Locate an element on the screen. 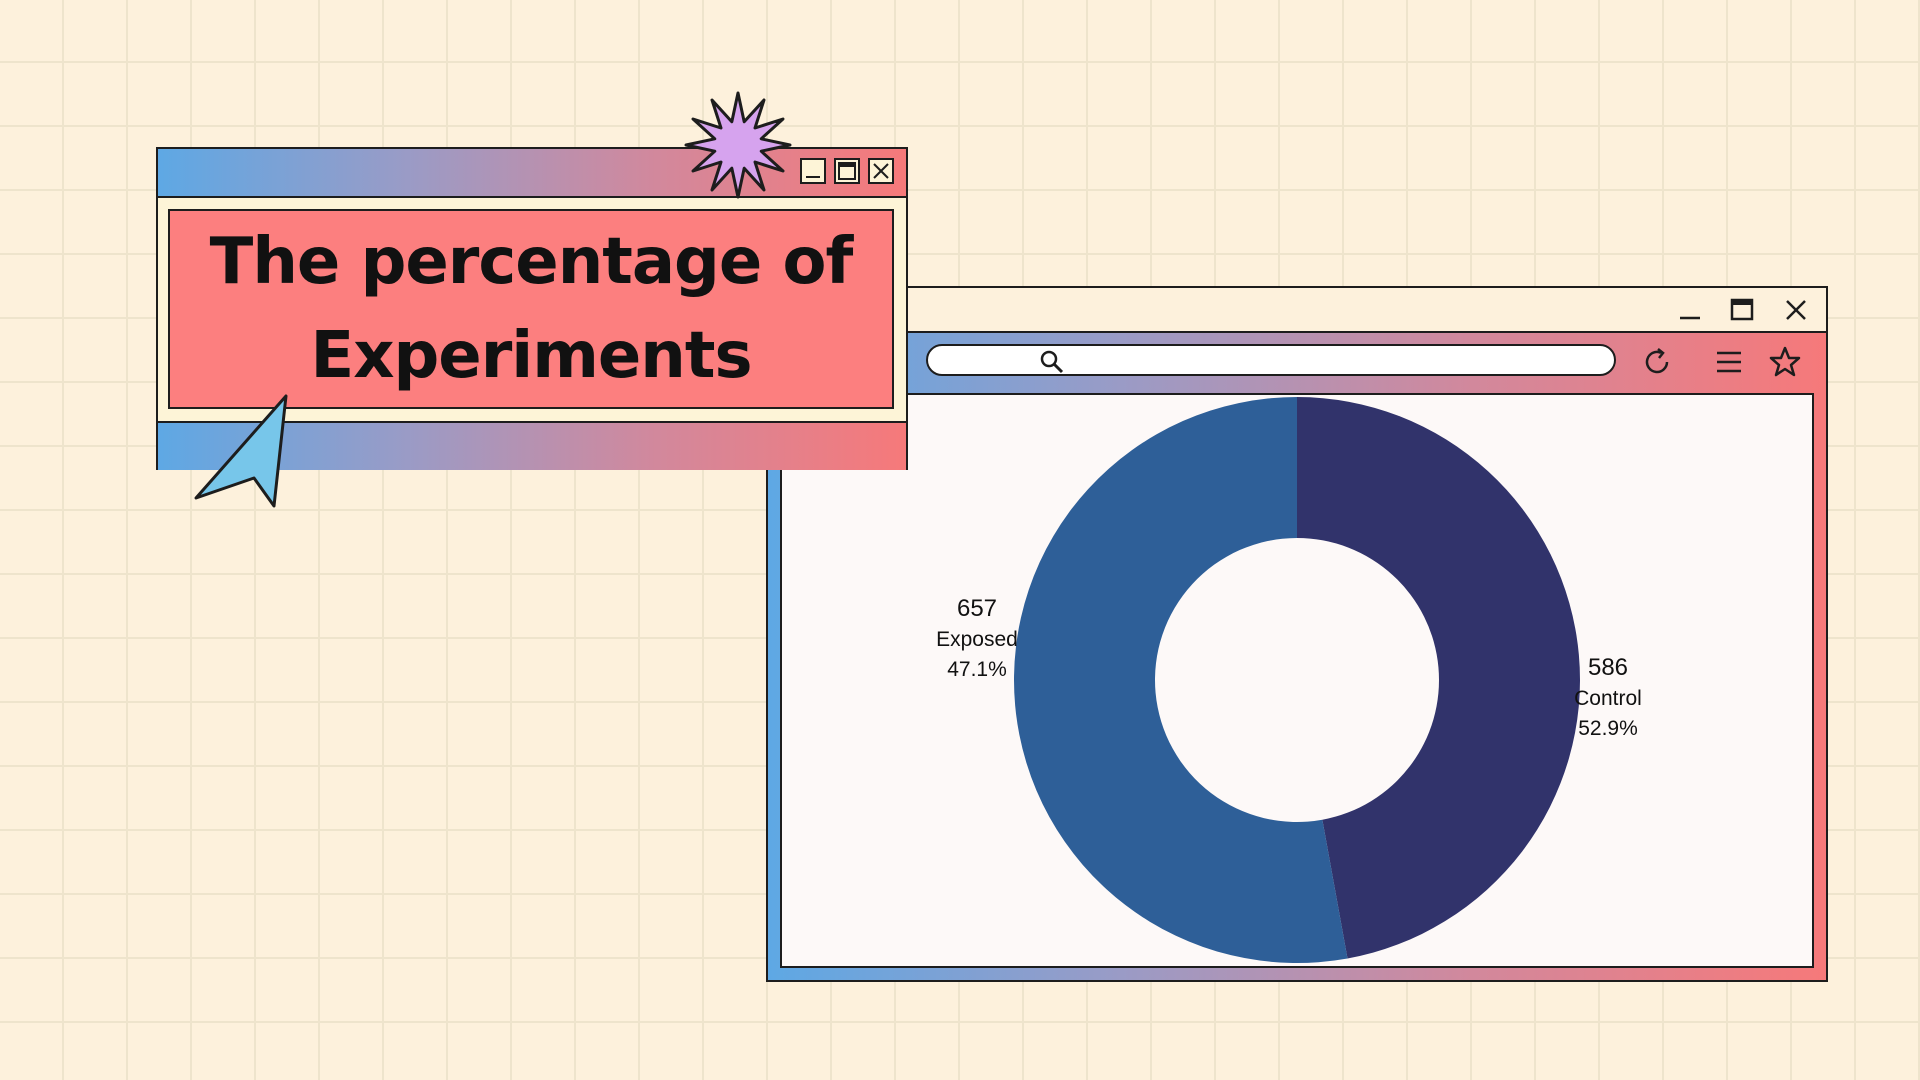 The width and height of the screenshot is (1920, 1080). control-name-label: Control is located at coordinates (1608, 698).